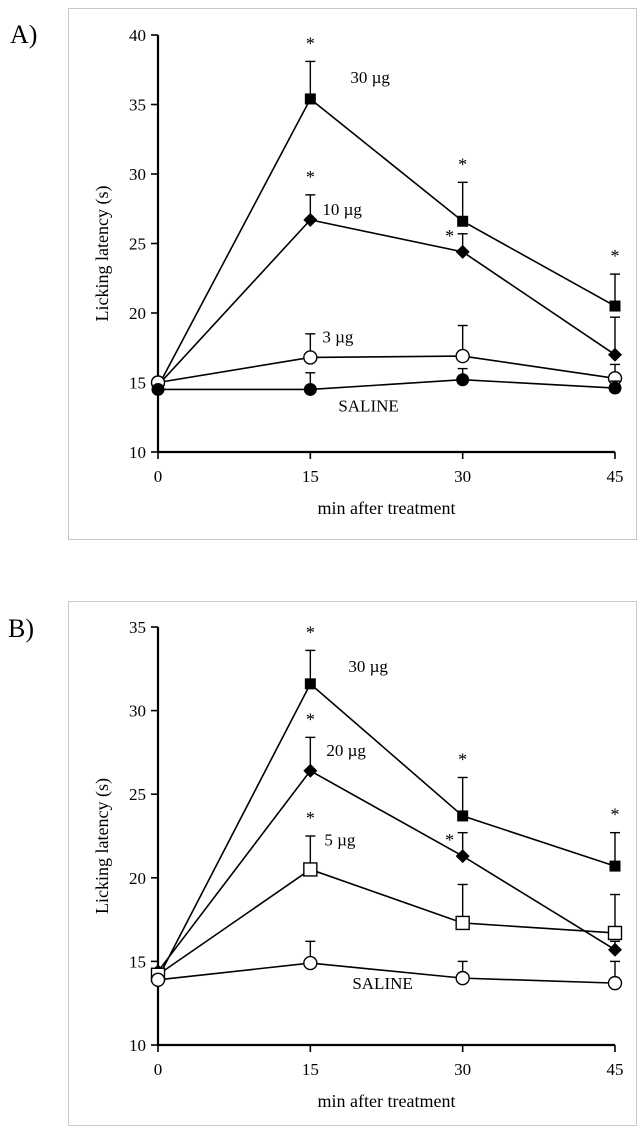 The height and width of the screenshot is (1128, 637). I want to click on series-label: 3 µg, so click(338, 336).